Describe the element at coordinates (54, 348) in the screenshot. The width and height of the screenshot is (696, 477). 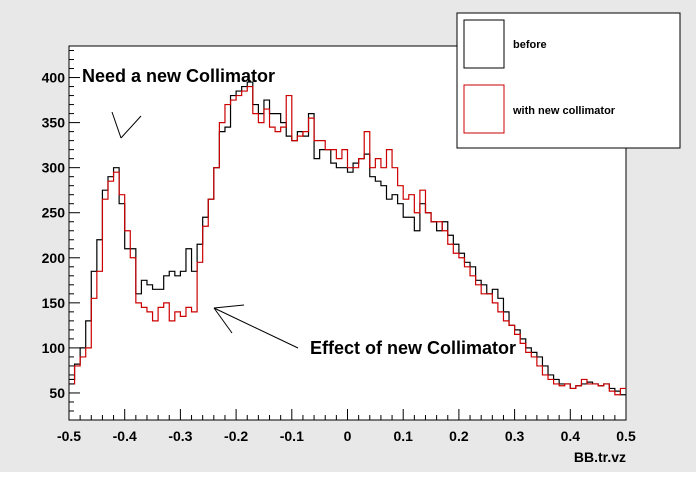
I see `y-tick-label: 100` at that location.